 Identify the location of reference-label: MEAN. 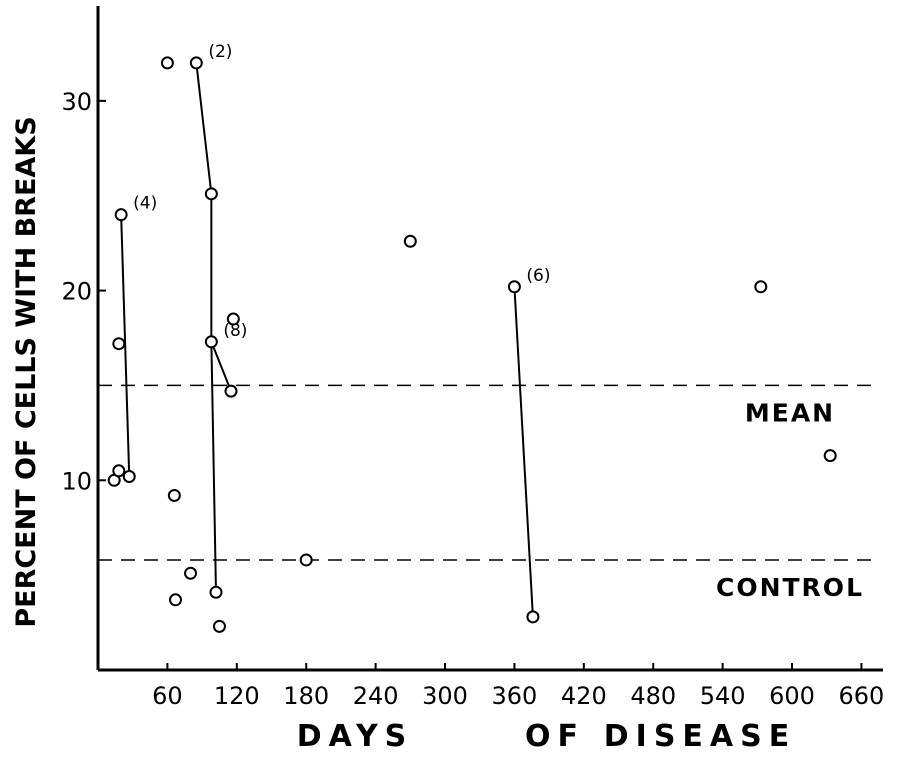
(790, 412).